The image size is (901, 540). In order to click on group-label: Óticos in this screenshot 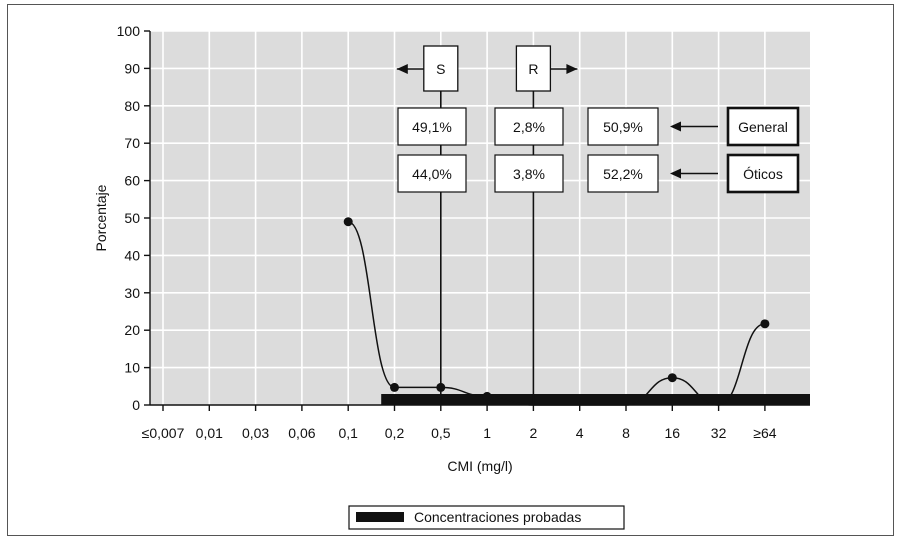, I will do `click(763, 174)`.